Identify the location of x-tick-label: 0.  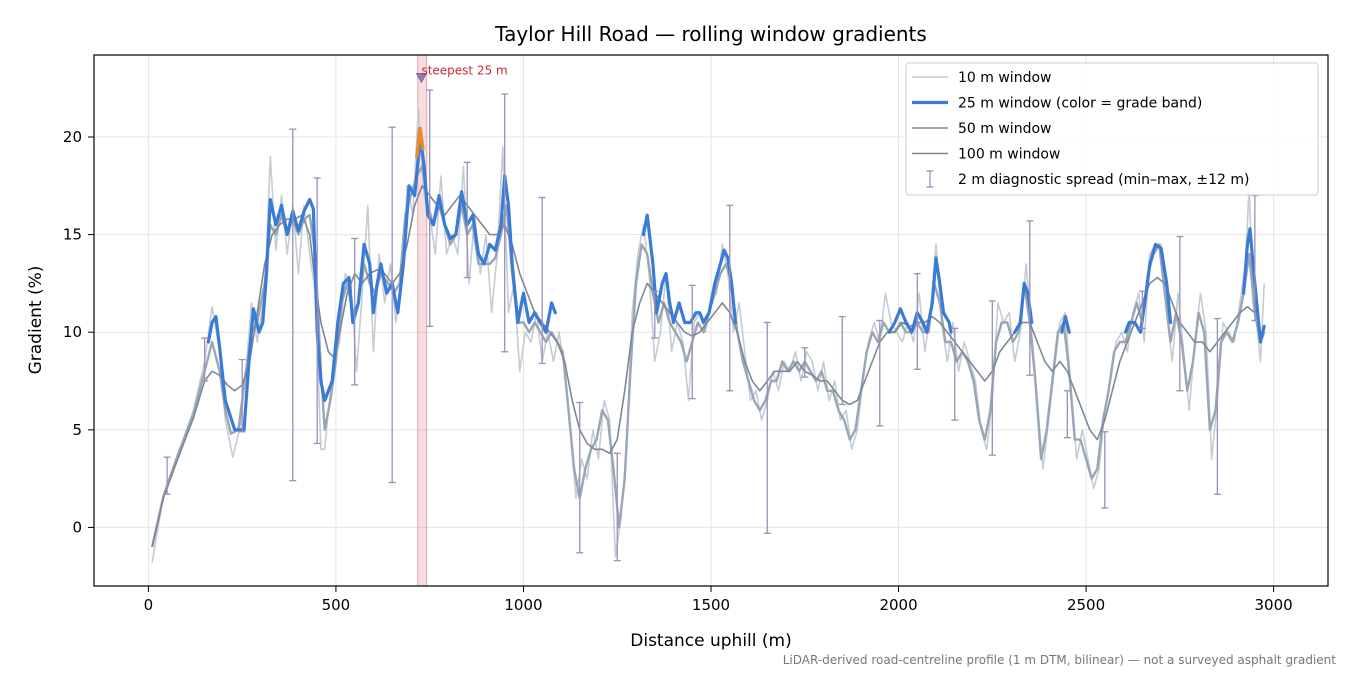
(149, 605).